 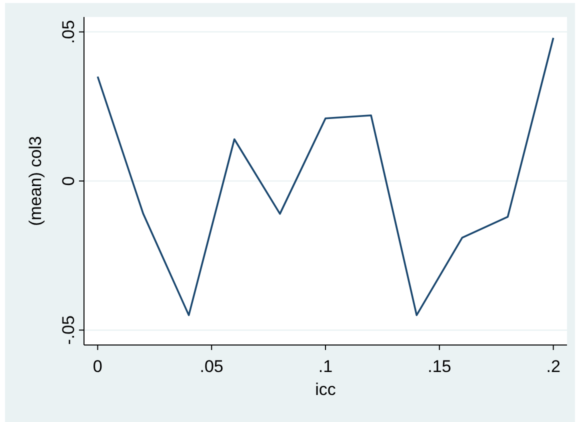 What do you see at coordinates (212, 366) in the screenshot?
I see `x-tick-label: .05` at bounding box center [212, 366].